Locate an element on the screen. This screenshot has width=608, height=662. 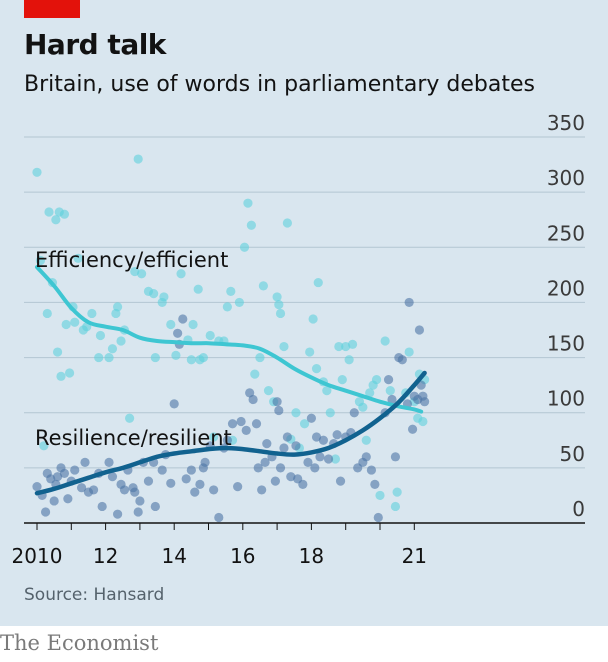
y-tick-label: 150 is located at coordinates (566, 344).